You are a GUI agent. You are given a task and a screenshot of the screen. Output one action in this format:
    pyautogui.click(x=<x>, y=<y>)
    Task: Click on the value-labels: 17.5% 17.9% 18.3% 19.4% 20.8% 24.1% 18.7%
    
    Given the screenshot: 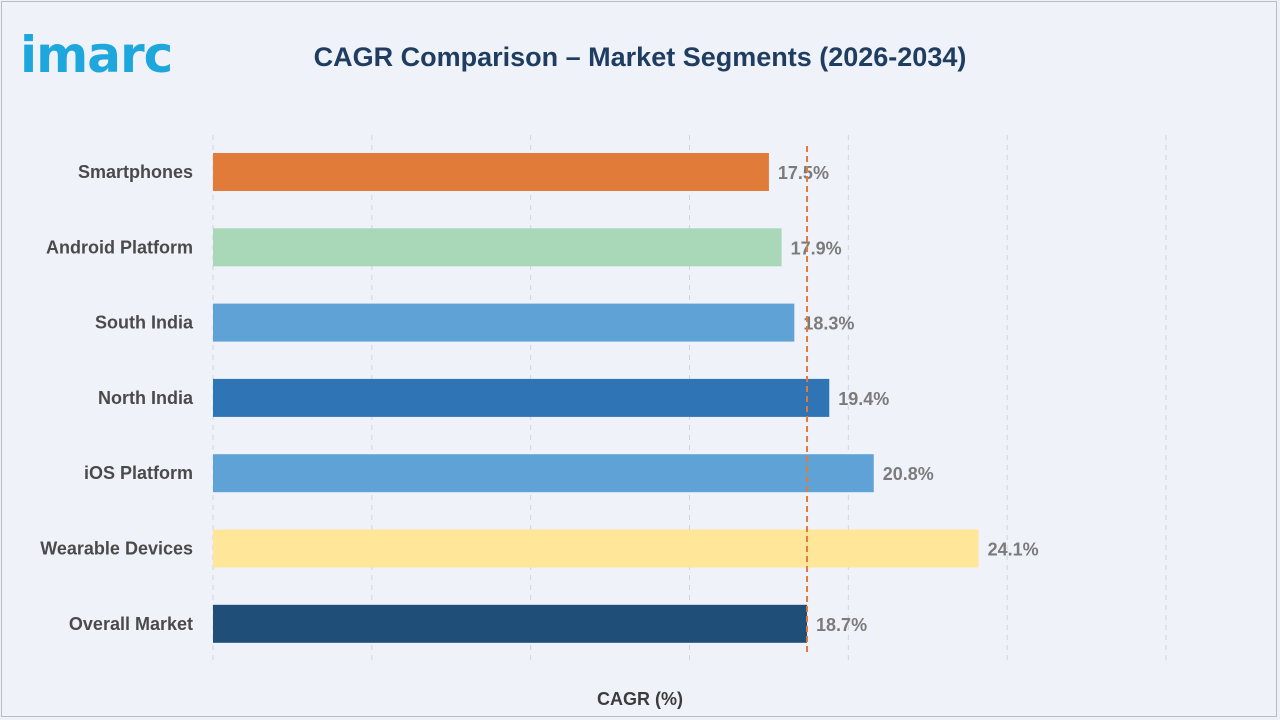 What is the action you would take?
    pyautogui.click(x=908, y=399)
    